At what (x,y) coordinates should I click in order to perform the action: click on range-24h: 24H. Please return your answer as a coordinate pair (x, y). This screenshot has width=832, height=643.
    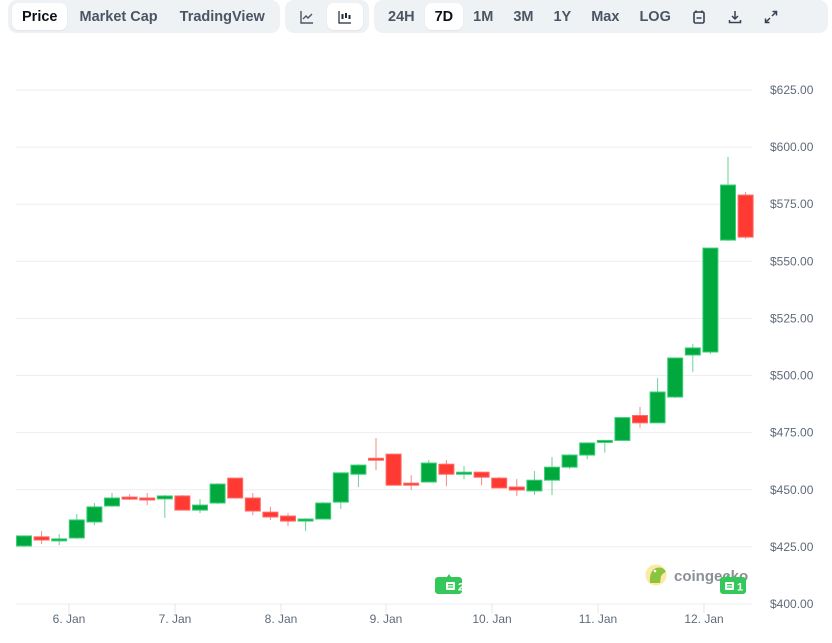
    Looking at the image, I should click on (401, 16).